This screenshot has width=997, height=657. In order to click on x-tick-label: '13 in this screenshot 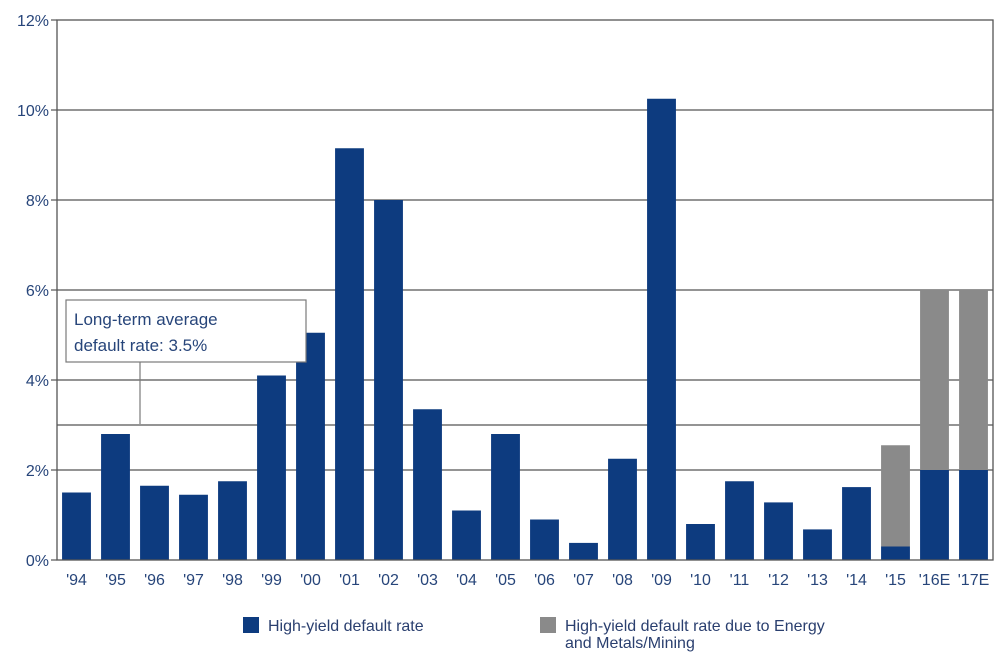, I will do `click(817, 580)`.